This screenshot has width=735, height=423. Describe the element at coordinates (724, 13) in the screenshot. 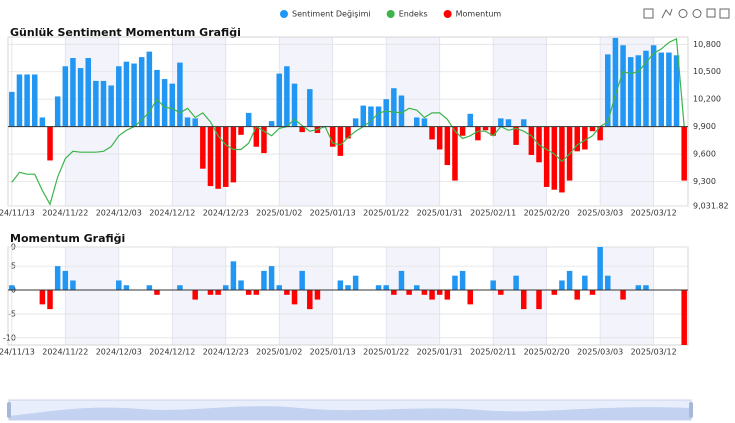

I see `tool-save` at that location.